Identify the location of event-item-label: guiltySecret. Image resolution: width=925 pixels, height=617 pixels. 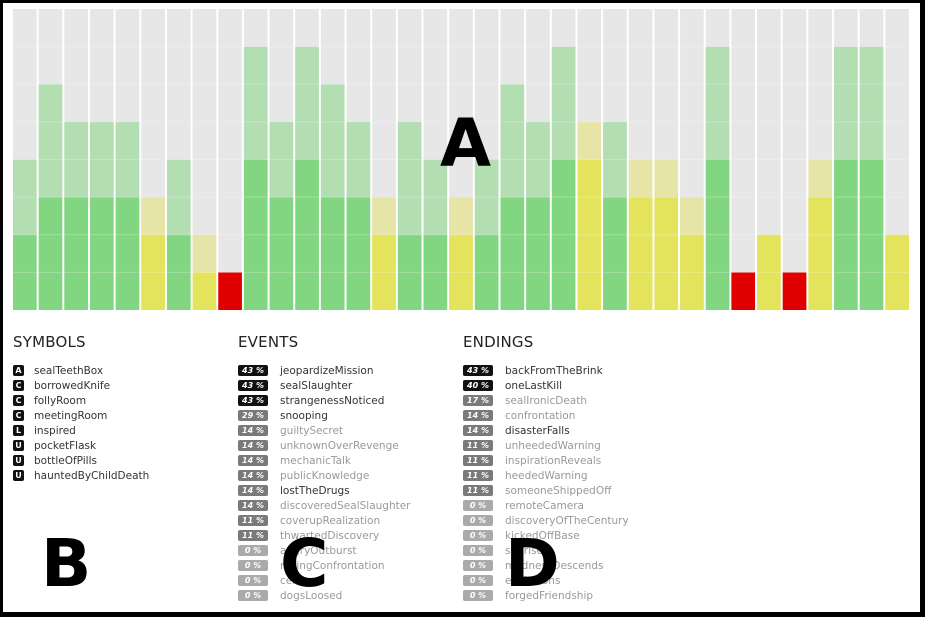
(312, 430).